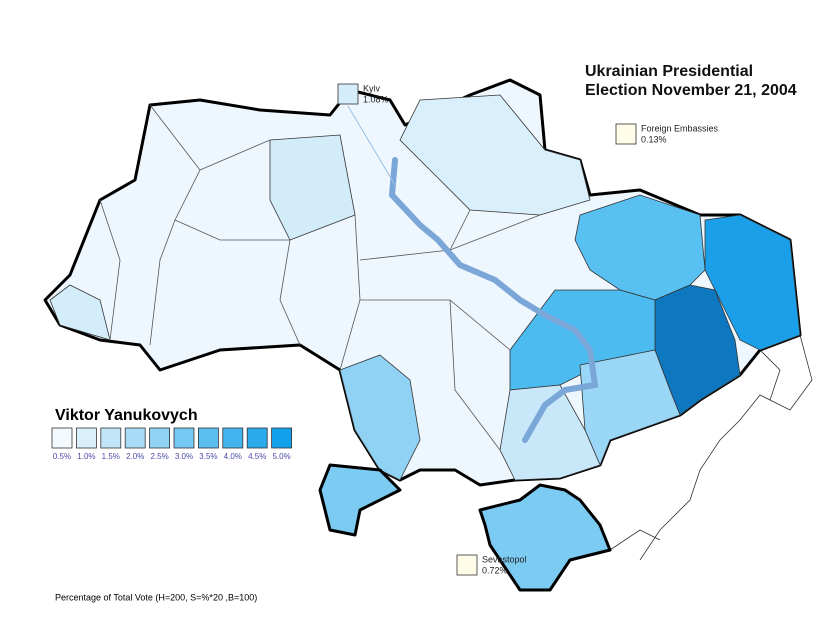  What do you see at coordinates (680, 128) in the screenshot?
I see `callout-name: Foreign Embassies` at bounding box center [680, 128].